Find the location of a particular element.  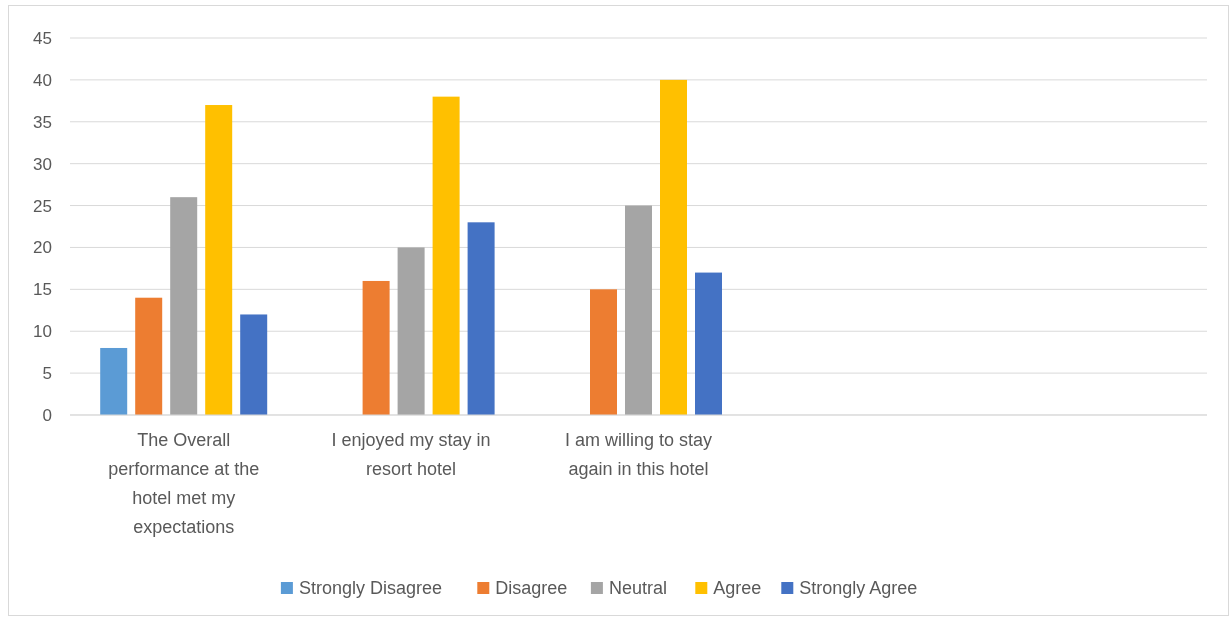

y-tick-label: 10 is located at coordinates (42, 332).